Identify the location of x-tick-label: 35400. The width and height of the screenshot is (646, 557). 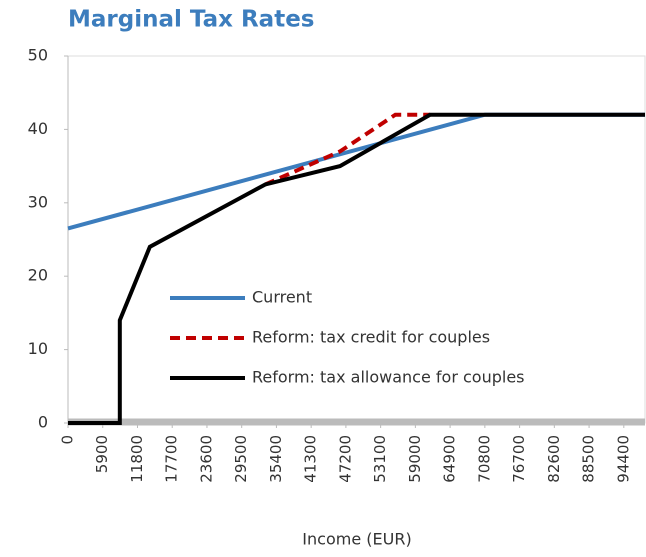
(276, 459).